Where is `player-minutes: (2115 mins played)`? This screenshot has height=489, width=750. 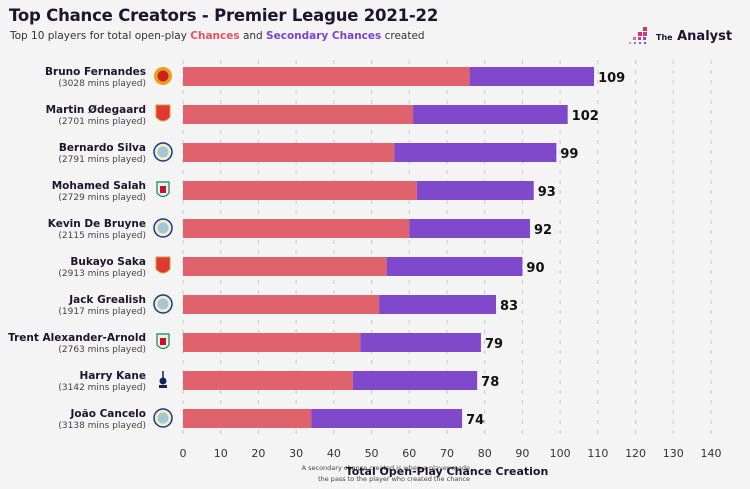
player-minutes: (2115 mins played) is located at coordinates (102, 236).